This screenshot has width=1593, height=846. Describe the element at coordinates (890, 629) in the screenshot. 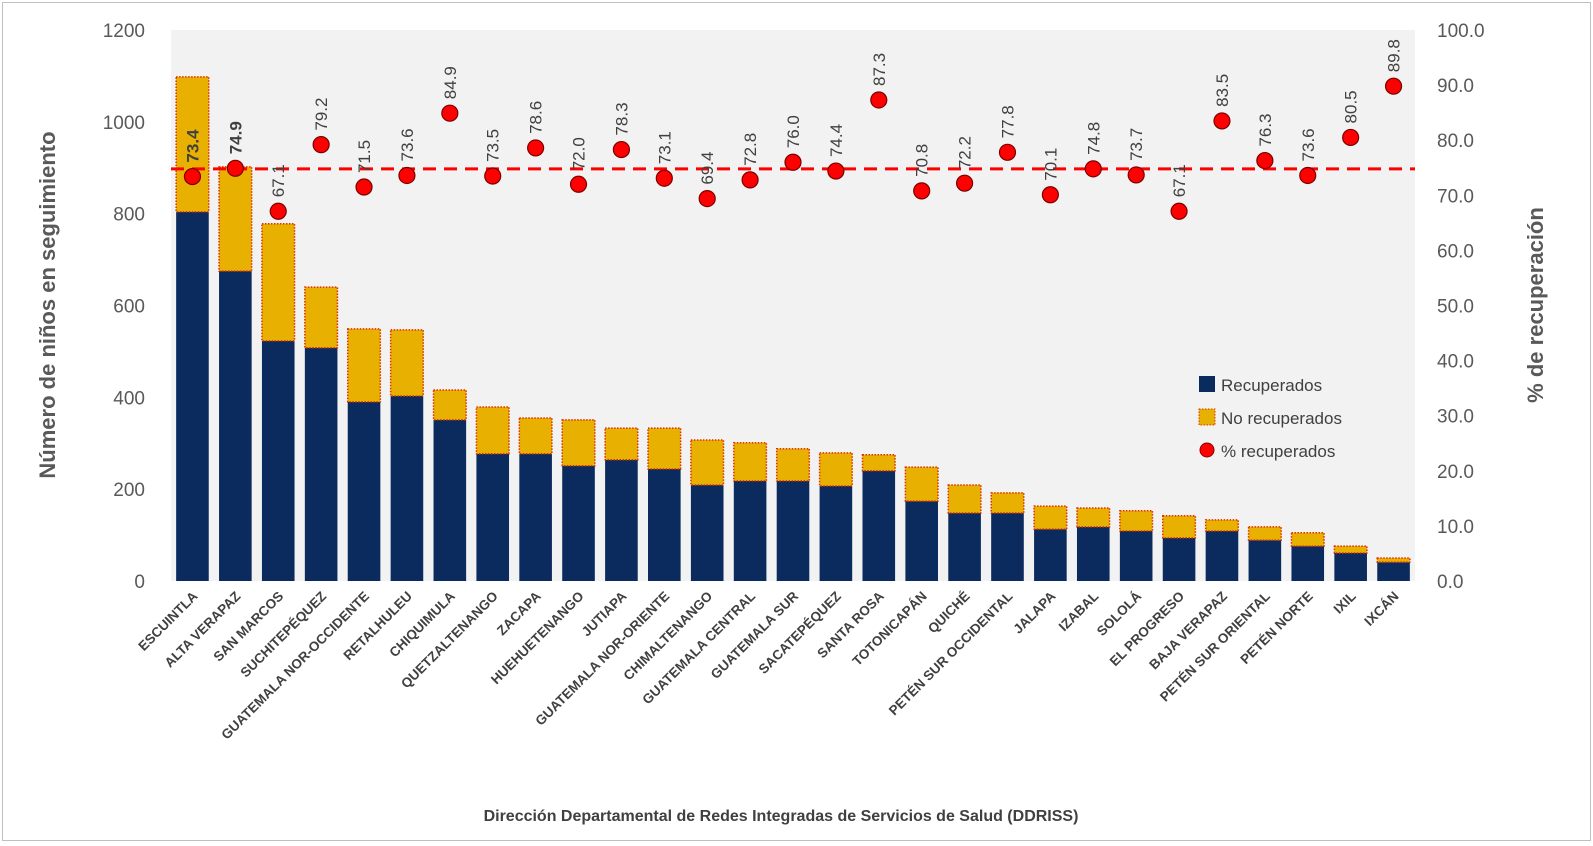

I see `x-tick-label: TOTONICAPÁN` at that location.